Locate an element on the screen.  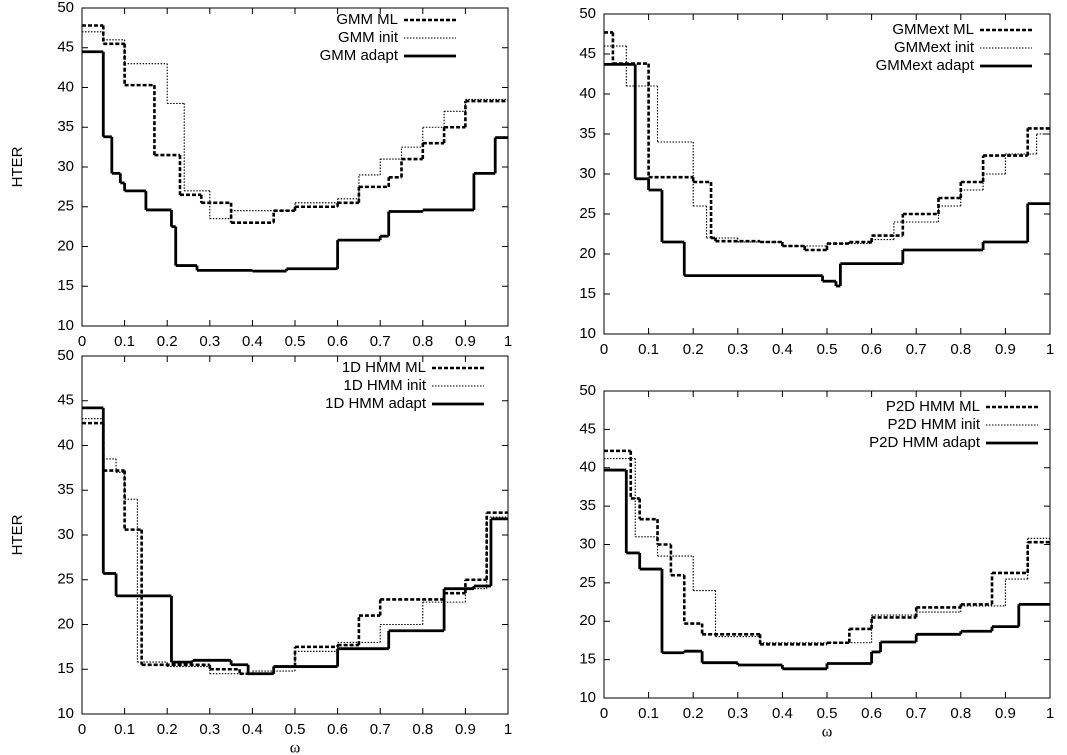
legend-label: GMMext ML is located at coordinates (933, 29).